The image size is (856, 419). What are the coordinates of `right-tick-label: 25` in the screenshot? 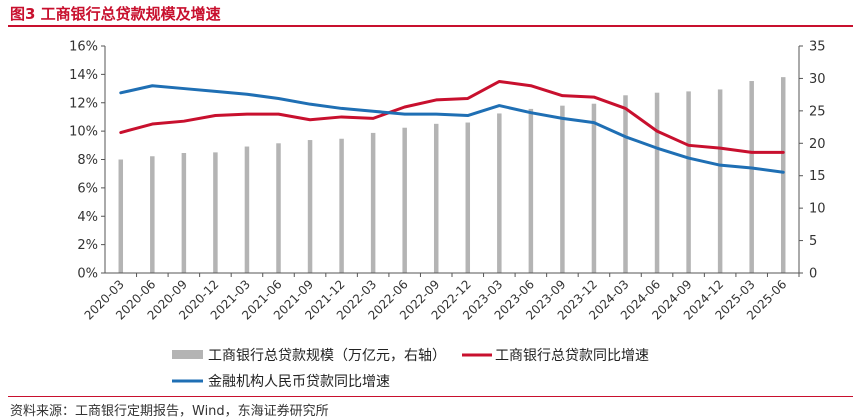 It's located at (817, 111).